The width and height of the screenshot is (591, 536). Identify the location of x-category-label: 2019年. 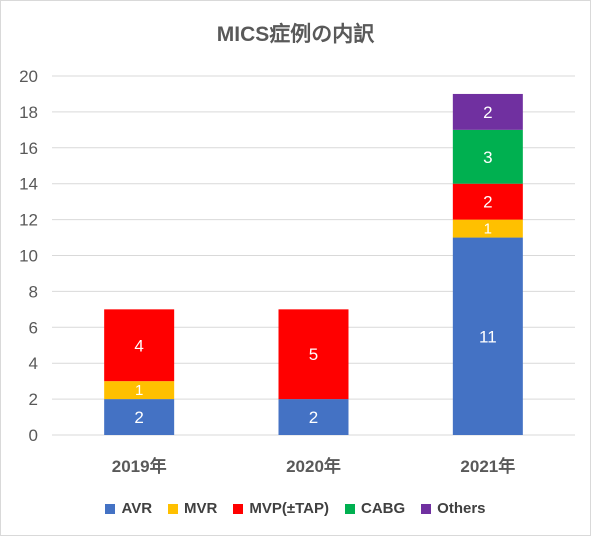
(139, 466).